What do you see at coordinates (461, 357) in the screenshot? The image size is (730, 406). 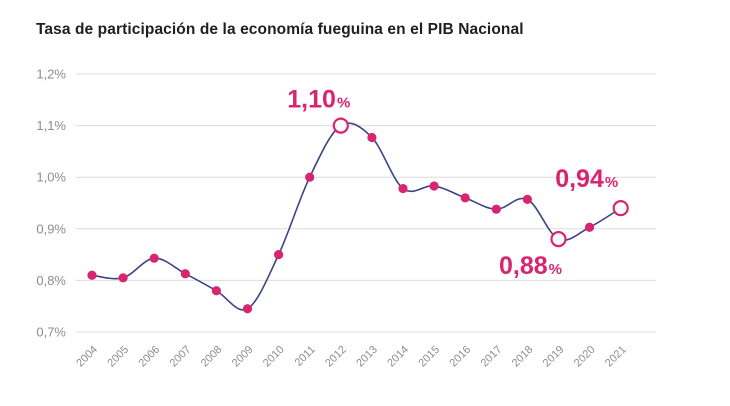 I see `x-tick-label: 2016` at bounding box center [461, 357].